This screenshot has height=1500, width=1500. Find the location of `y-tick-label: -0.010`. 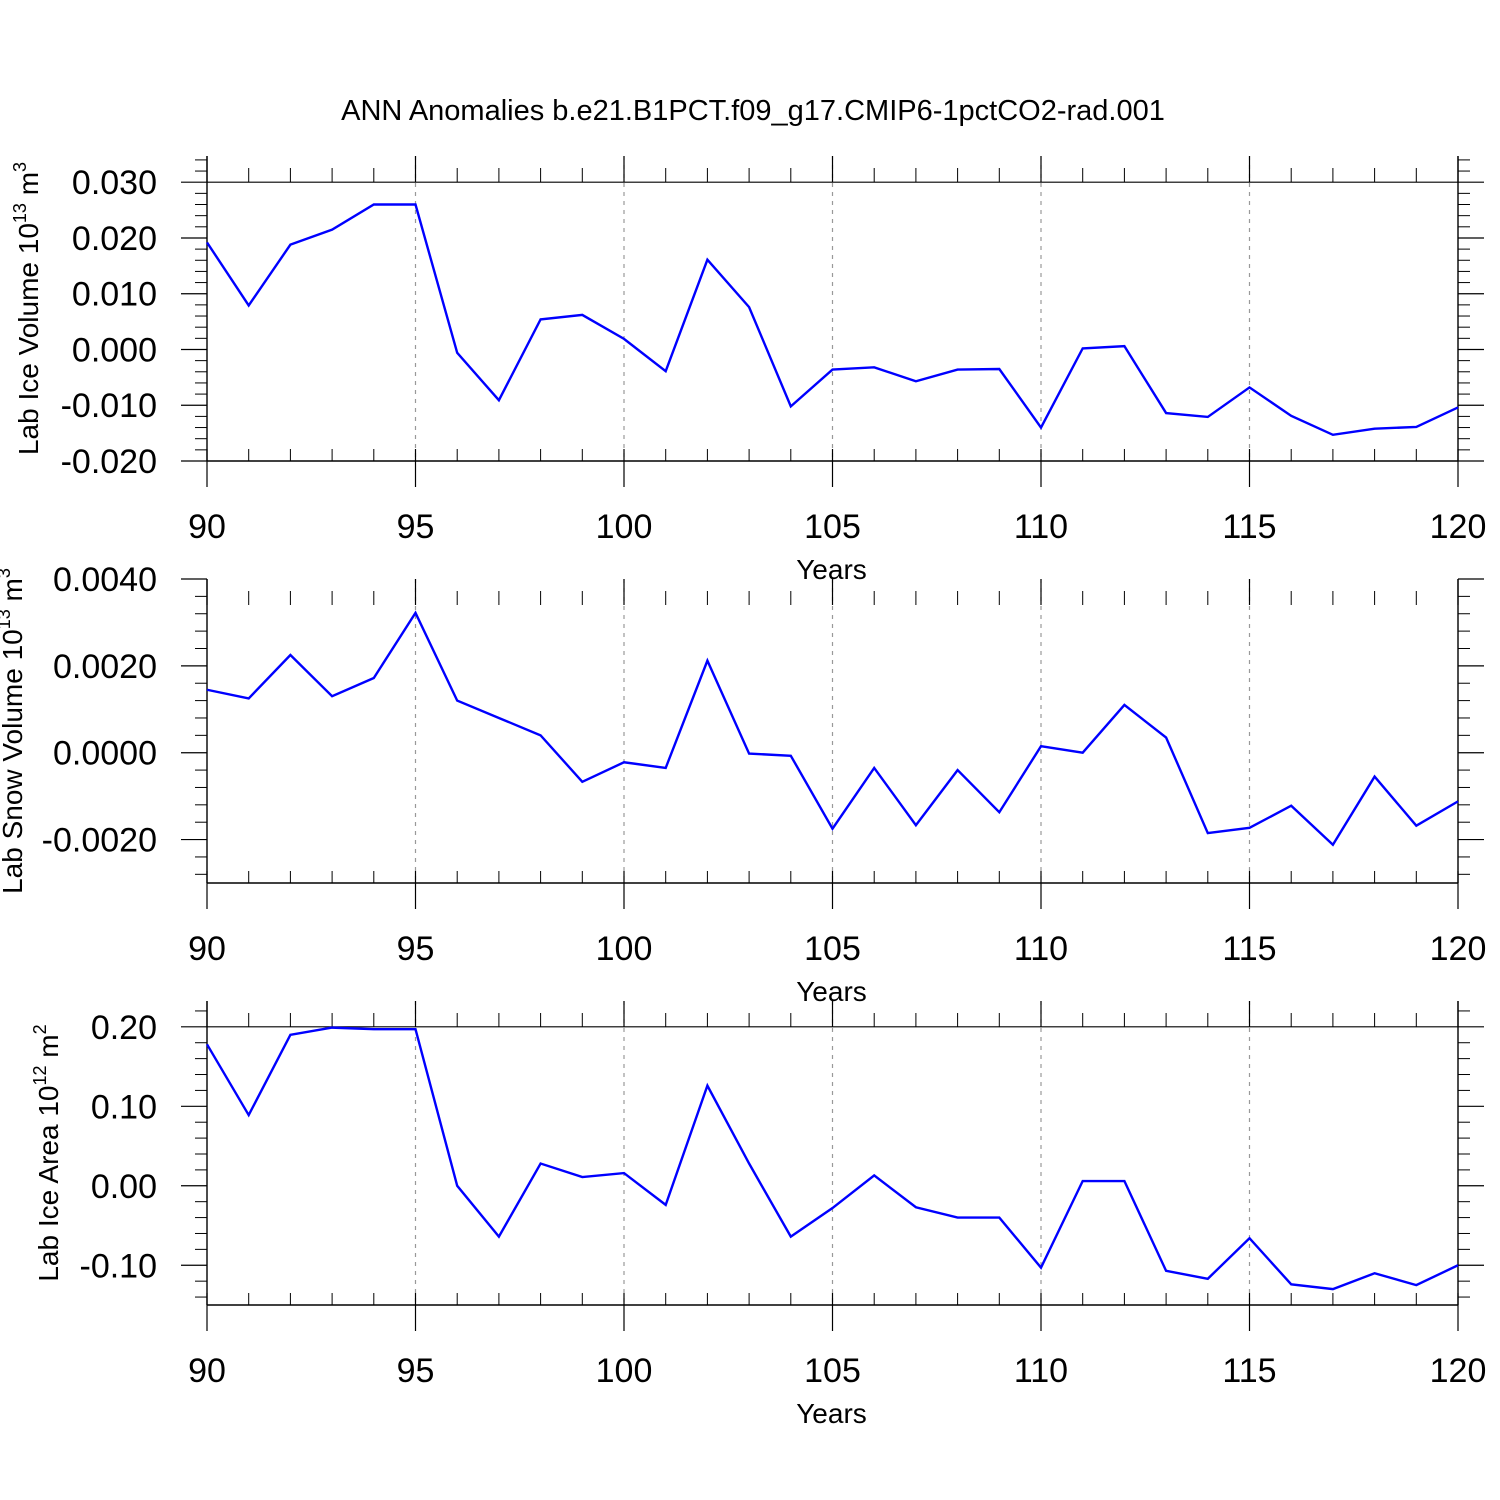

y-tick-label: -0.010 is located at coordinates (109, 406).